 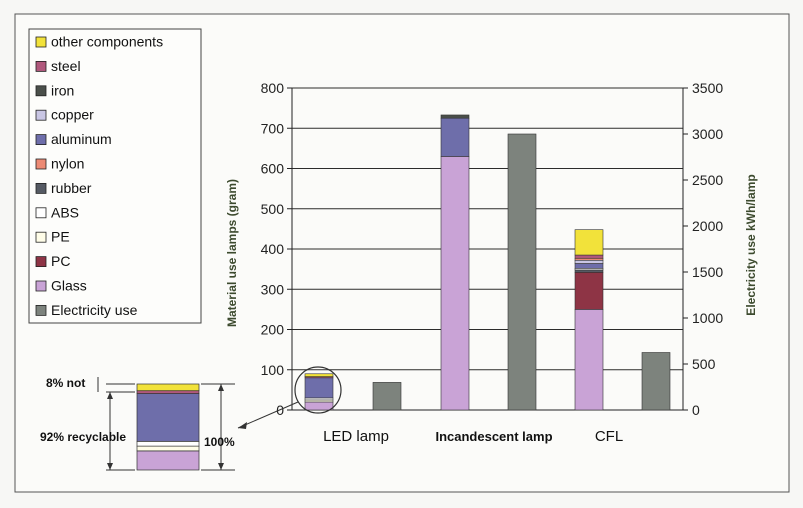 What do you see at coordinates (41, 140) in the screenshot?
I see `legend-swatch-aluminum` at bounding box center [41, 140].